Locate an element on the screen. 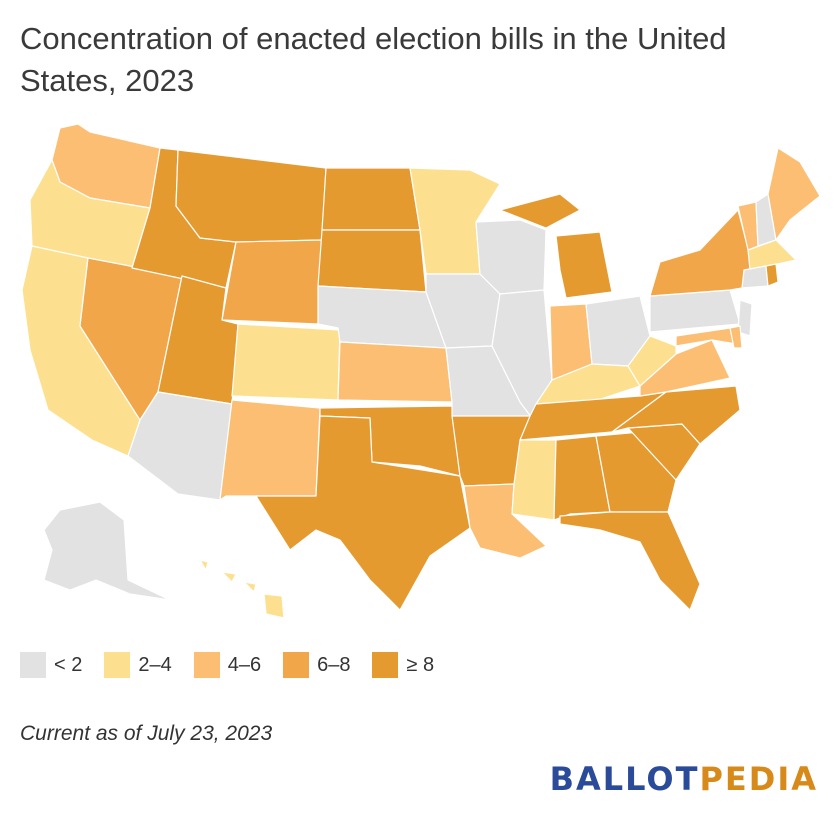 Image resolution: width=840 pixels, height=822 pixels. state-ma is located at coordinates (772, 255).